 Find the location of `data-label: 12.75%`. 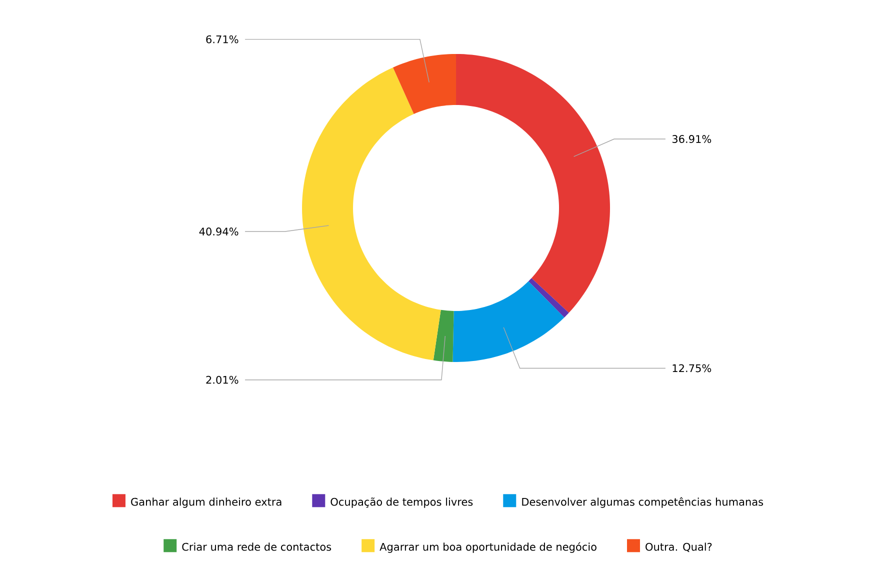

data-label: 12.75% is located at coordinates (692, 368).